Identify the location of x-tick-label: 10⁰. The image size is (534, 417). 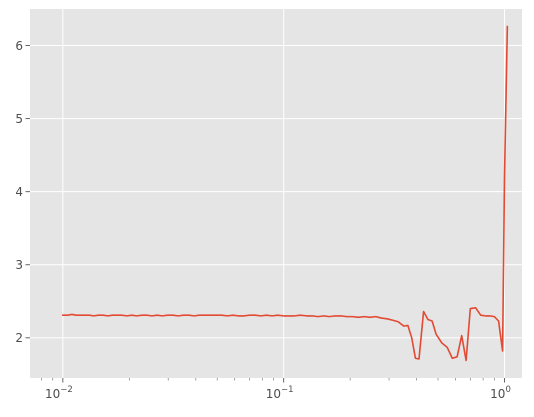
(500, 393).